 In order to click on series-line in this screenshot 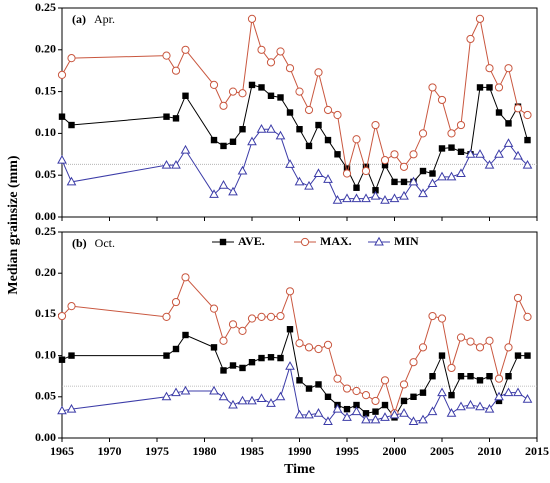, I will do `click(294, 164)`.